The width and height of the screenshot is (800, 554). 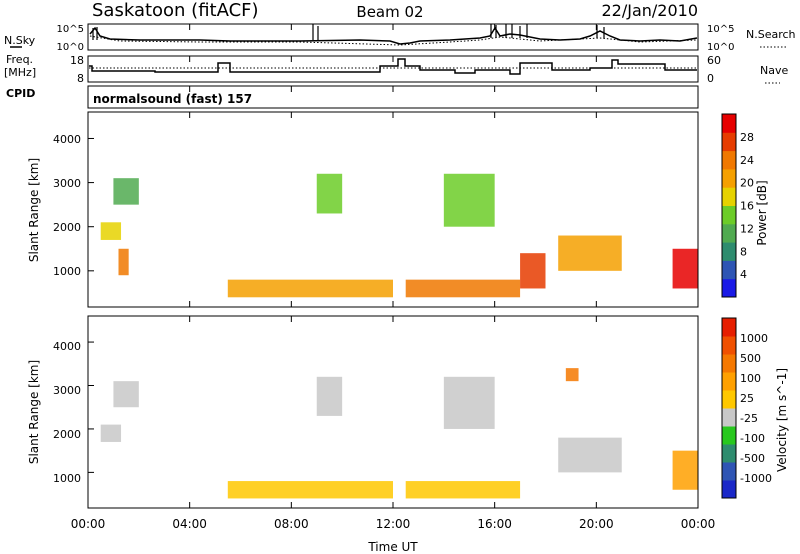 What do you see at coordinates (20, 93) in the screenshot?
I see `cpid-label: CPID` at bounding box center [20, 93].